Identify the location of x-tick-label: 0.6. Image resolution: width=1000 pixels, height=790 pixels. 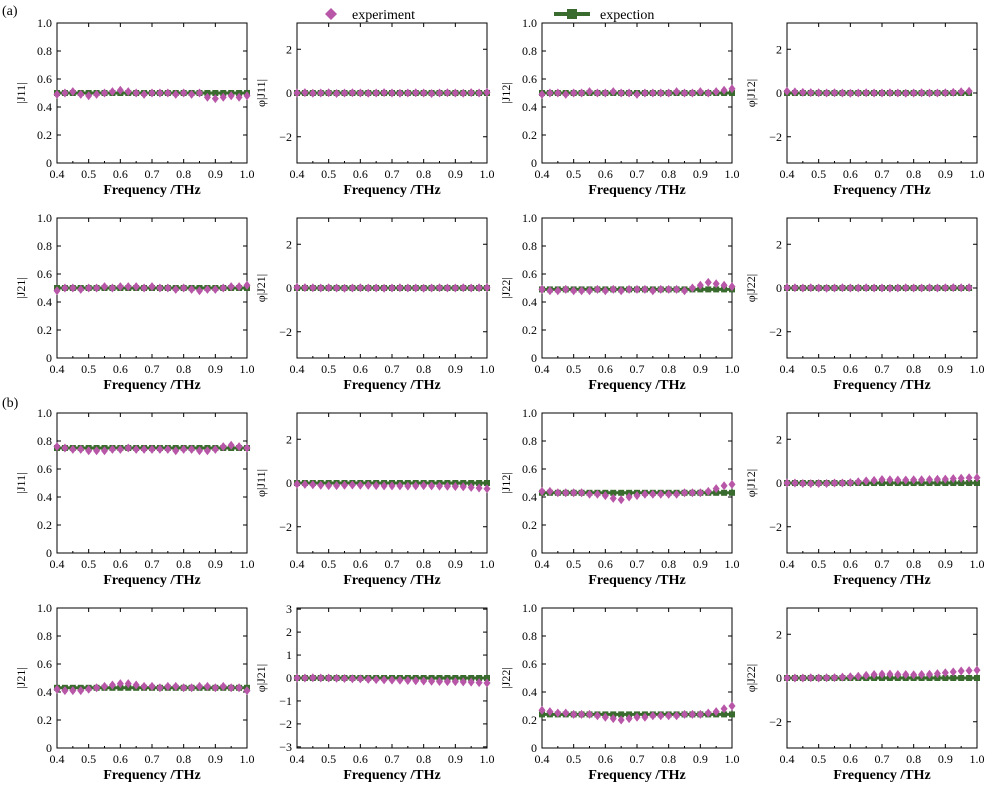
(360, 174).